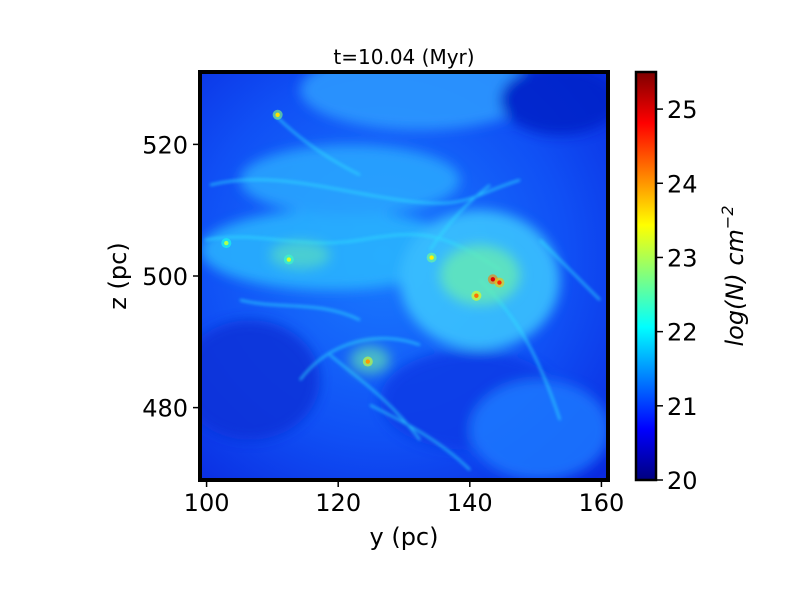  What do you see at coordinates (682, 184) in the screenshot?
I see `colorbar-tick-label: 24` at bounding box center [682, 184].